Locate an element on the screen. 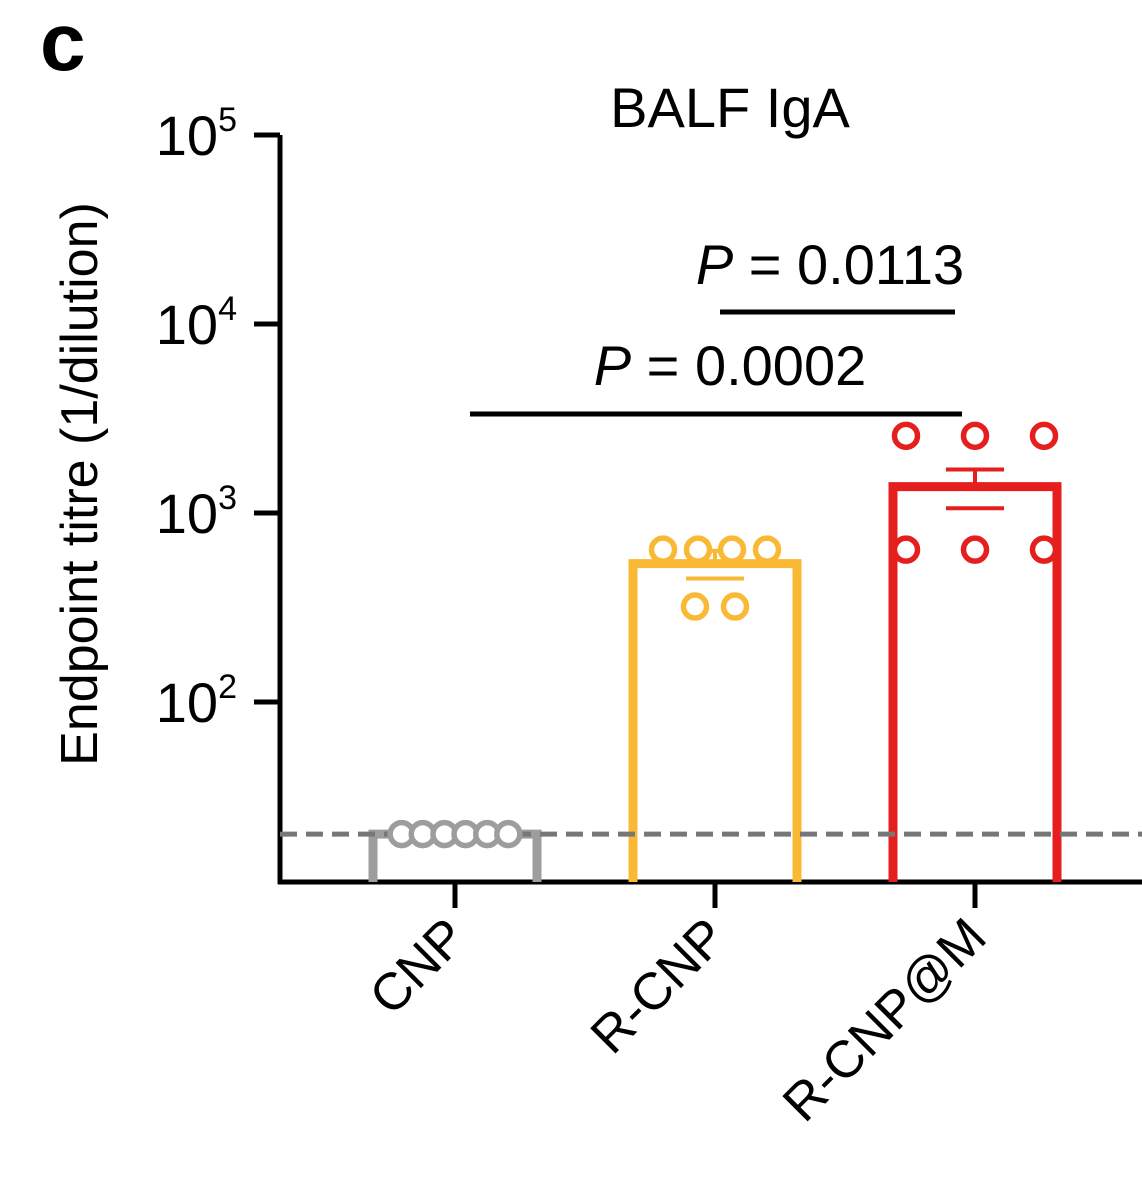 Image resolution: width=1142 pixels, height=1198 pixels. y-tick-label: 10³ is located at coordinates (196, 512).